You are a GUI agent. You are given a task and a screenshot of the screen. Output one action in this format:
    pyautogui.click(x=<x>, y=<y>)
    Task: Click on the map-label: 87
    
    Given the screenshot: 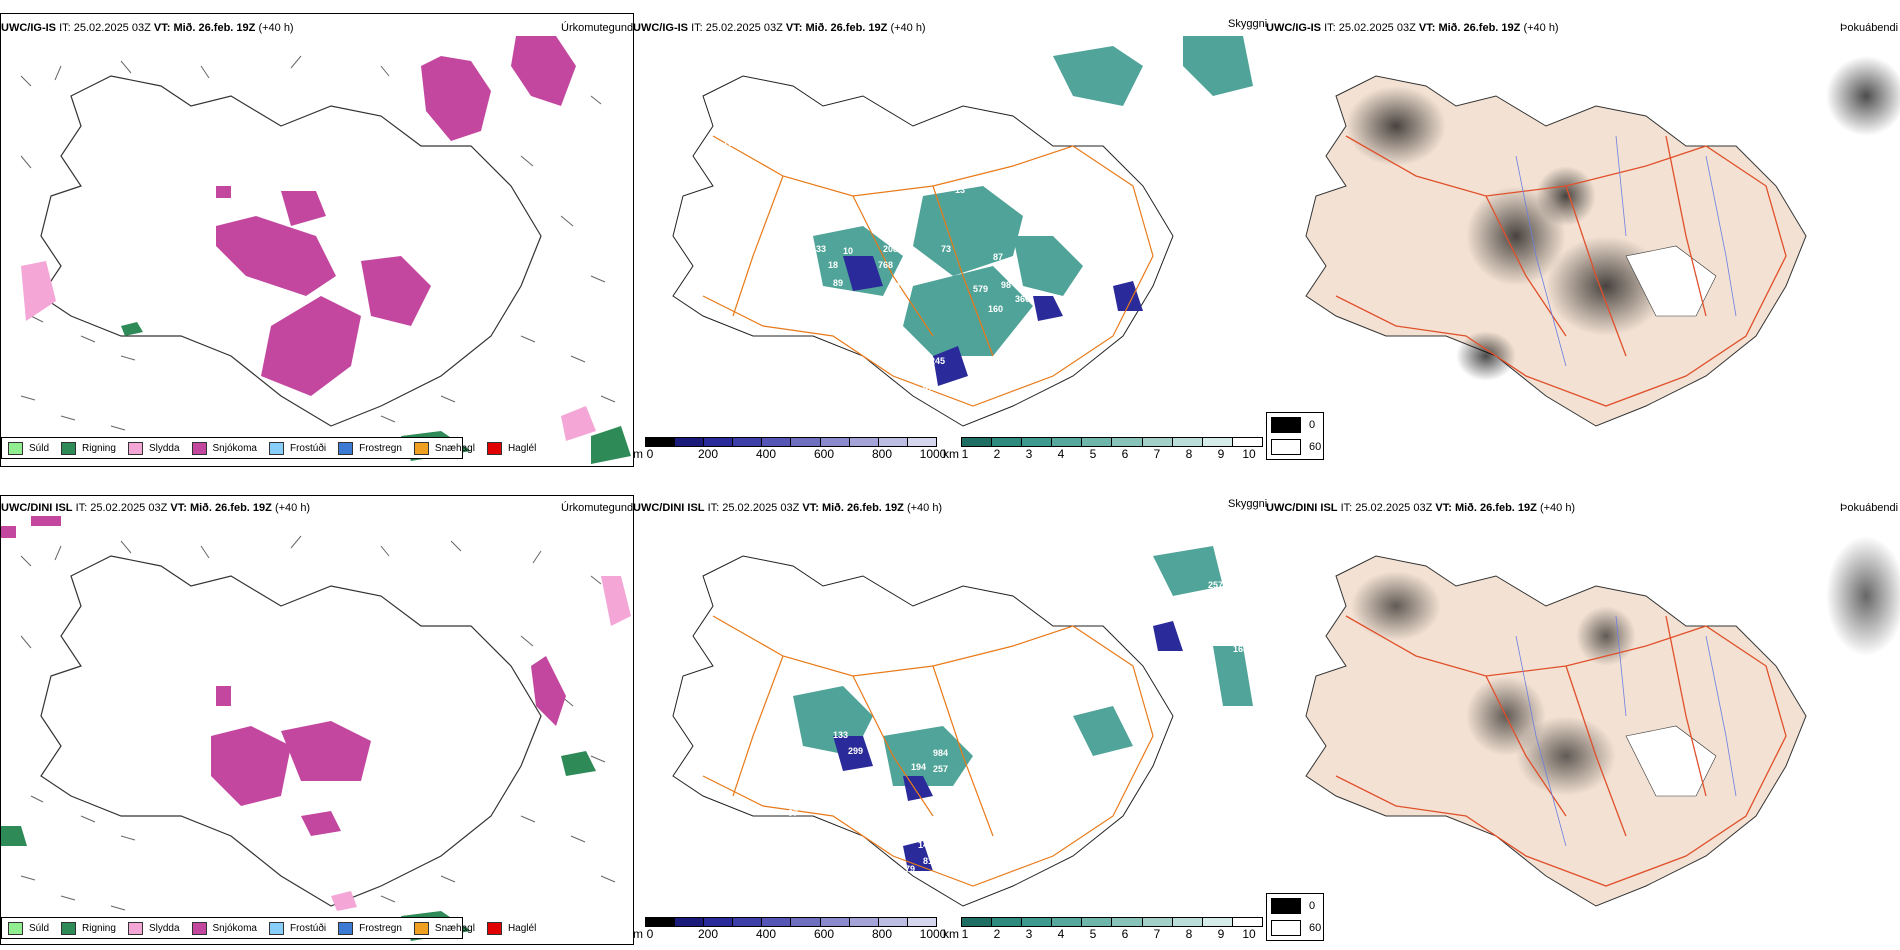 What is the action you would take?
    pyautogui.click(x=998, y=257)
    